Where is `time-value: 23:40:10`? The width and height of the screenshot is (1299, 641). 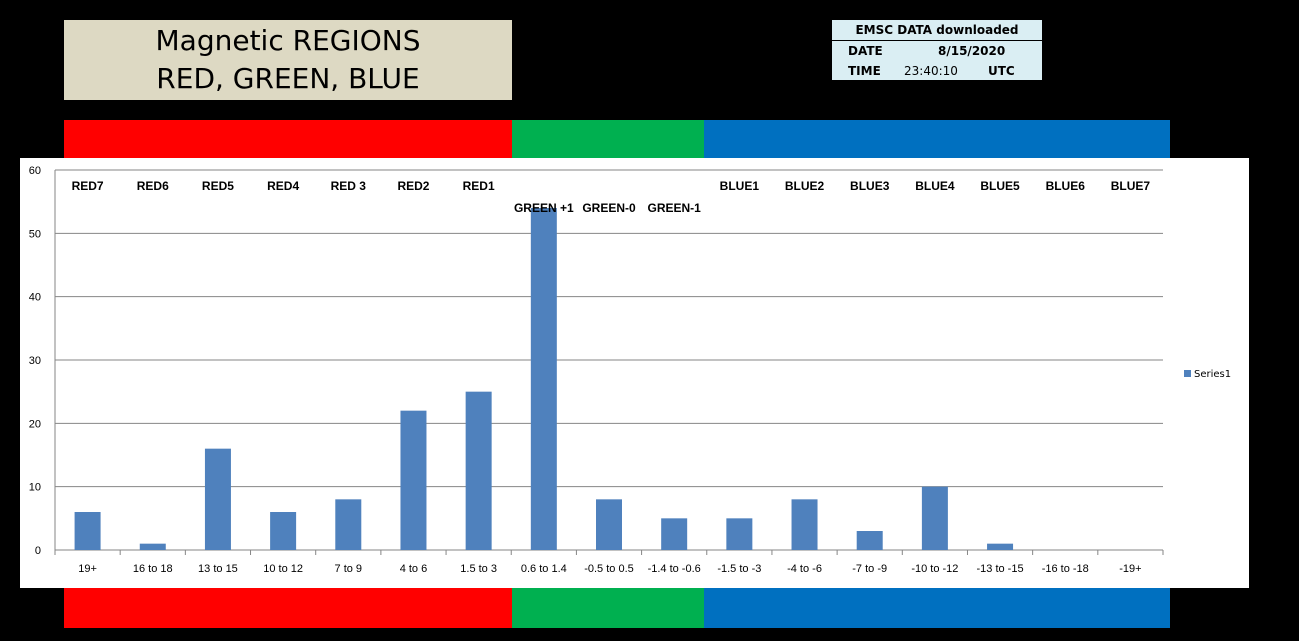 time-value: 23:40:10 is located at coordinates (931, 71).